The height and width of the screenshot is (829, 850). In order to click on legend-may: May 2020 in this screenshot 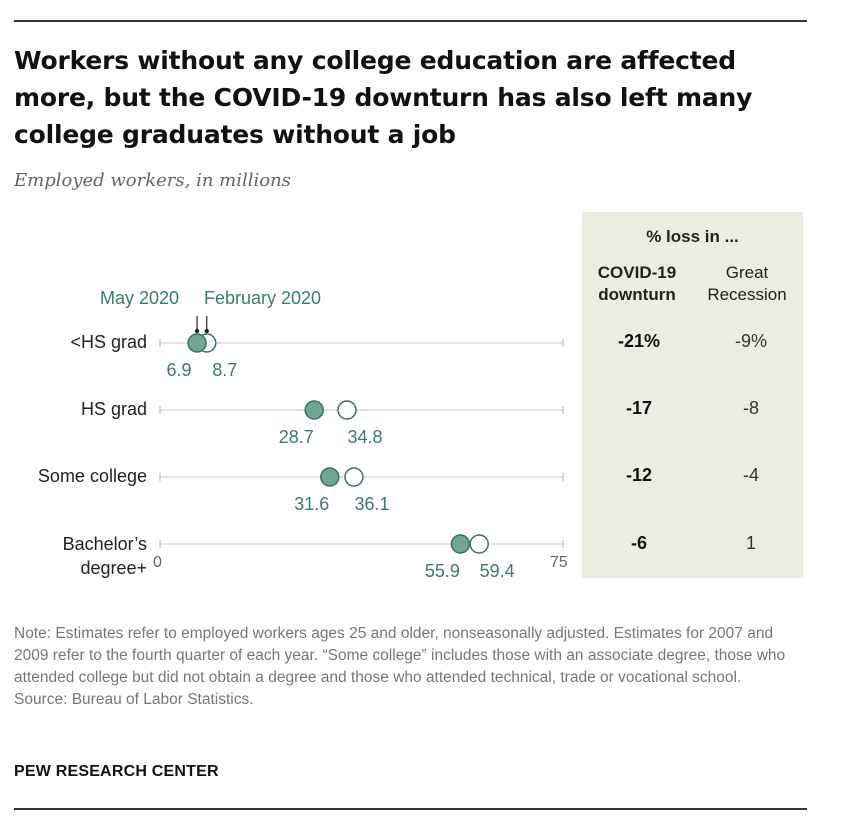, I will do `click(140, 298)`.